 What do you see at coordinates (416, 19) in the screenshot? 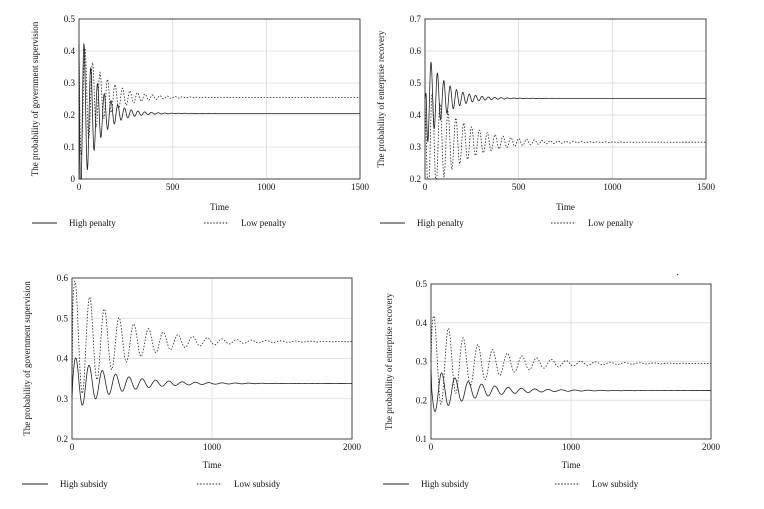
I see `y-tick-label: 0.7` at bounding box center [416, 19].